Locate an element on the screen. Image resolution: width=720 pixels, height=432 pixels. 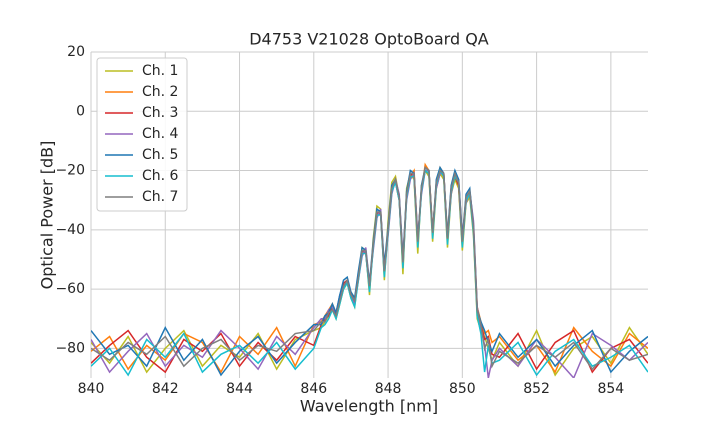
legend-label: Ch. 5 is located at coordinates (160, 155).